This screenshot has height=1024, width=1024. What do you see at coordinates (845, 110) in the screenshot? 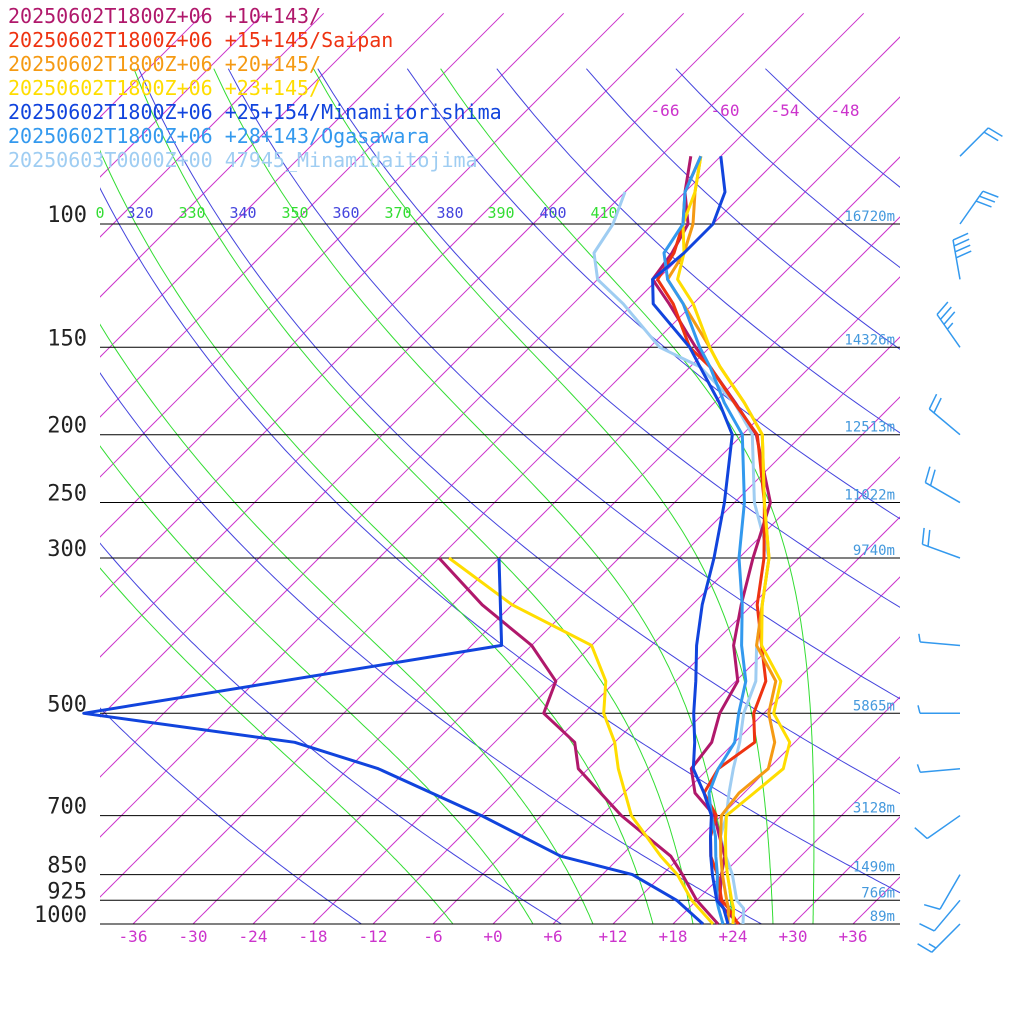
I see `isotherm-top-label: -48` at bounding box center [845, 110].